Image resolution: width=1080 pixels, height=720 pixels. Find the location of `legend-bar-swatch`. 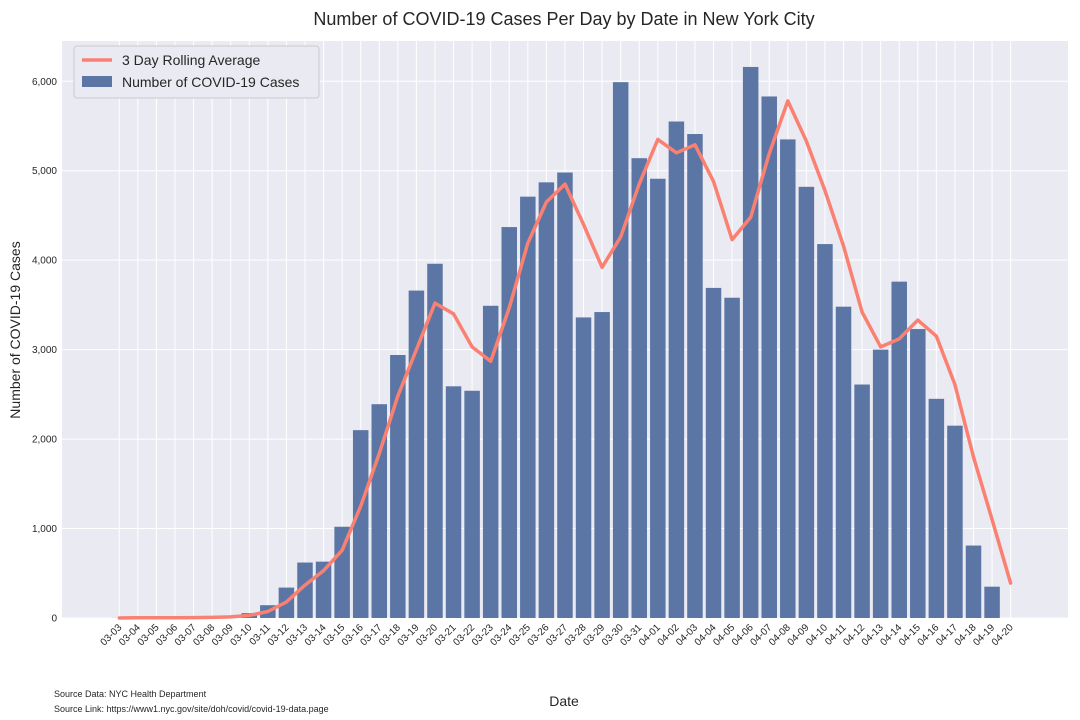

legend-bar-swatch is located at coordinates (97, 81).